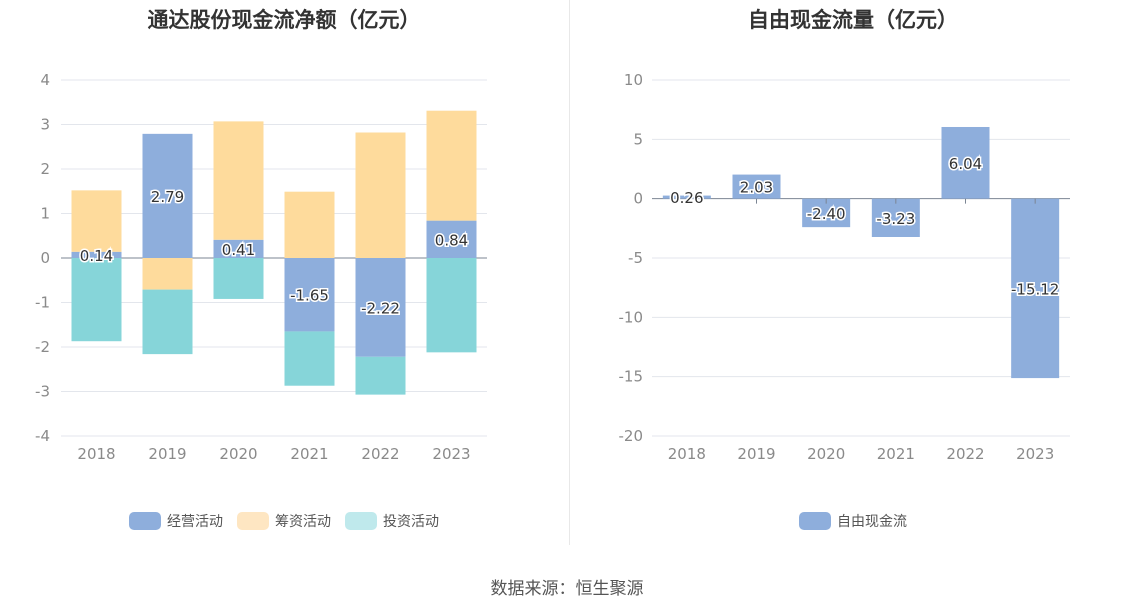 This screenshot has width=1134, height=612. I want to click on legend-item: 投资活动, so click(392, 521).